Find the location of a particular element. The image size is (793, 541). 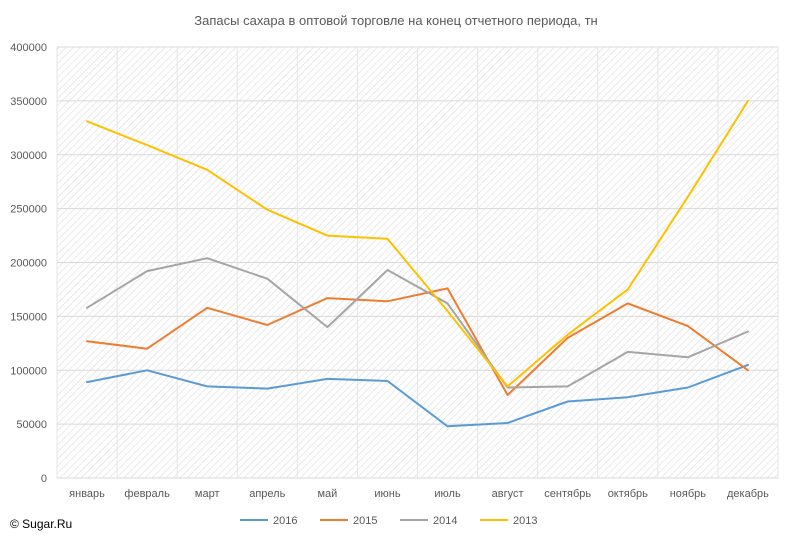

x-tick-label: декабрь is located at coordinates (748, 494).